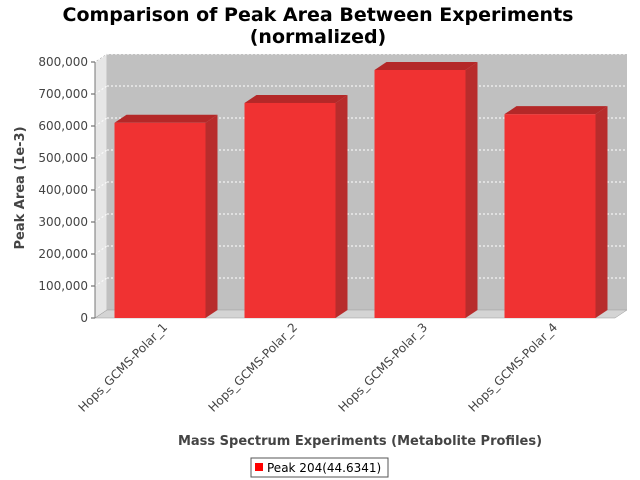 Image resolution: width=640 pixels, height=480 pixels. I want to click on y-tick-label: 600,000, so click(63, 126).